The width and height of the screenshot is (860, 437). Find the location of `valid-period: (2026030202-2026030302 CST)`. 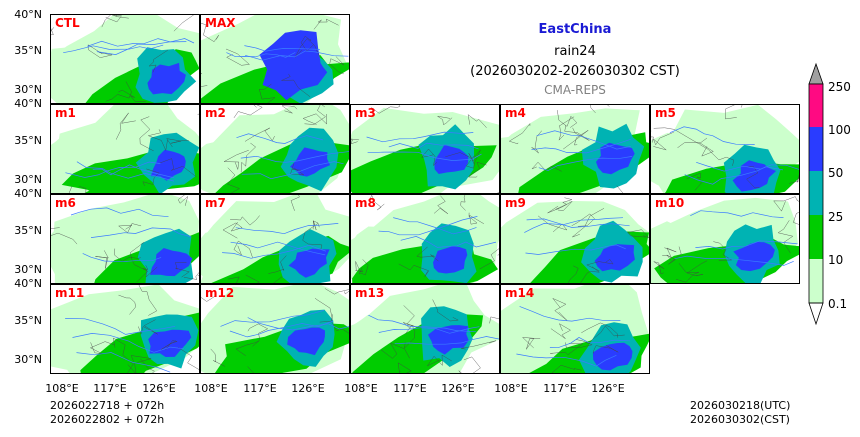

valid-period: (2026030202-2026030302 CST) is located at coordinates (575, 71).